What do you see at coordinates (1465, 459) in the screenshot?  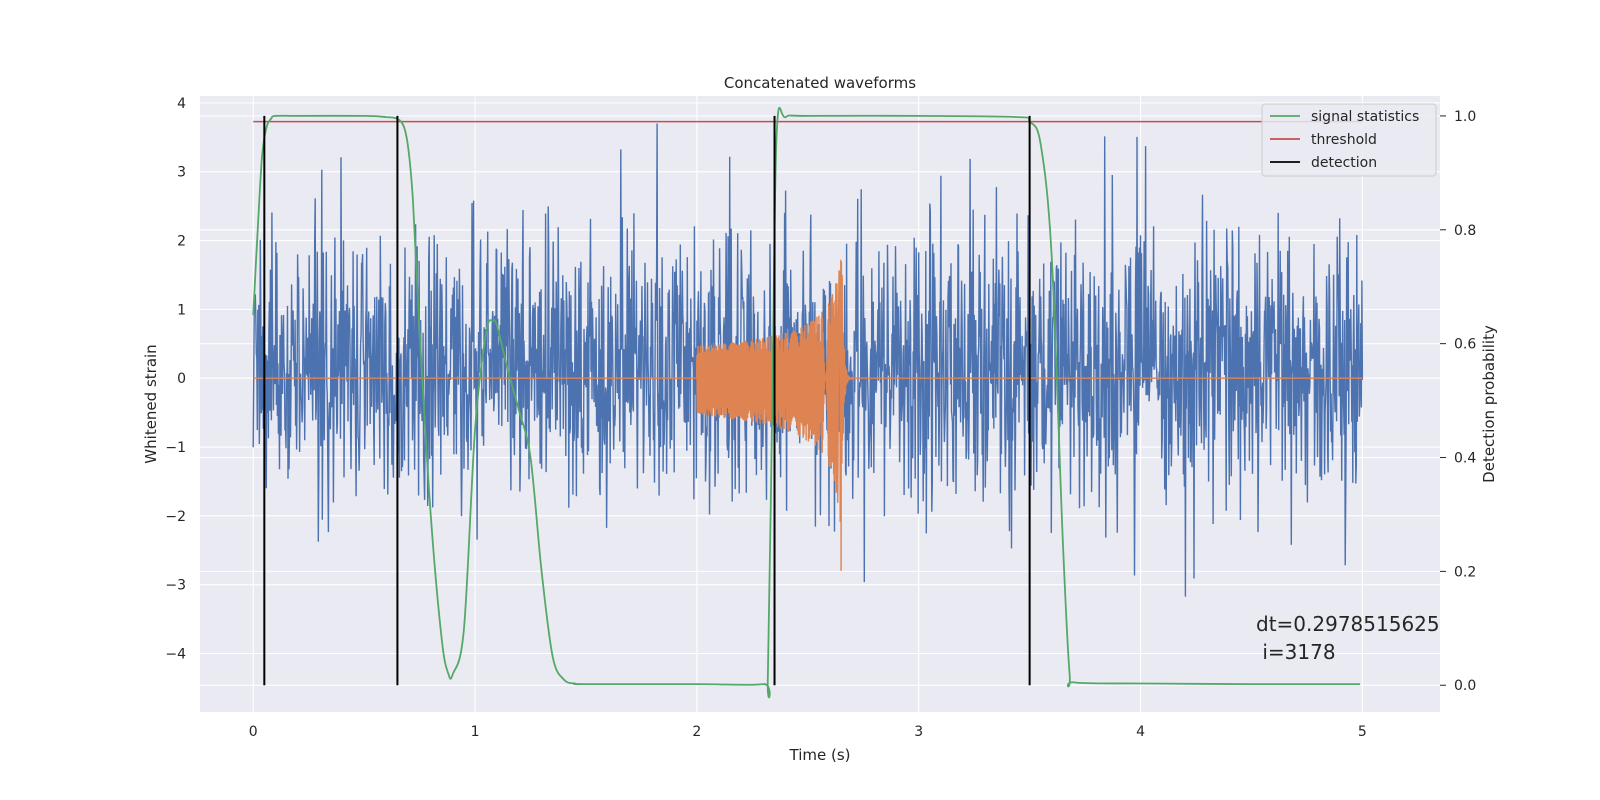 I see `y-right-tick-label: 0.4` at bounding box center [1465, 459].